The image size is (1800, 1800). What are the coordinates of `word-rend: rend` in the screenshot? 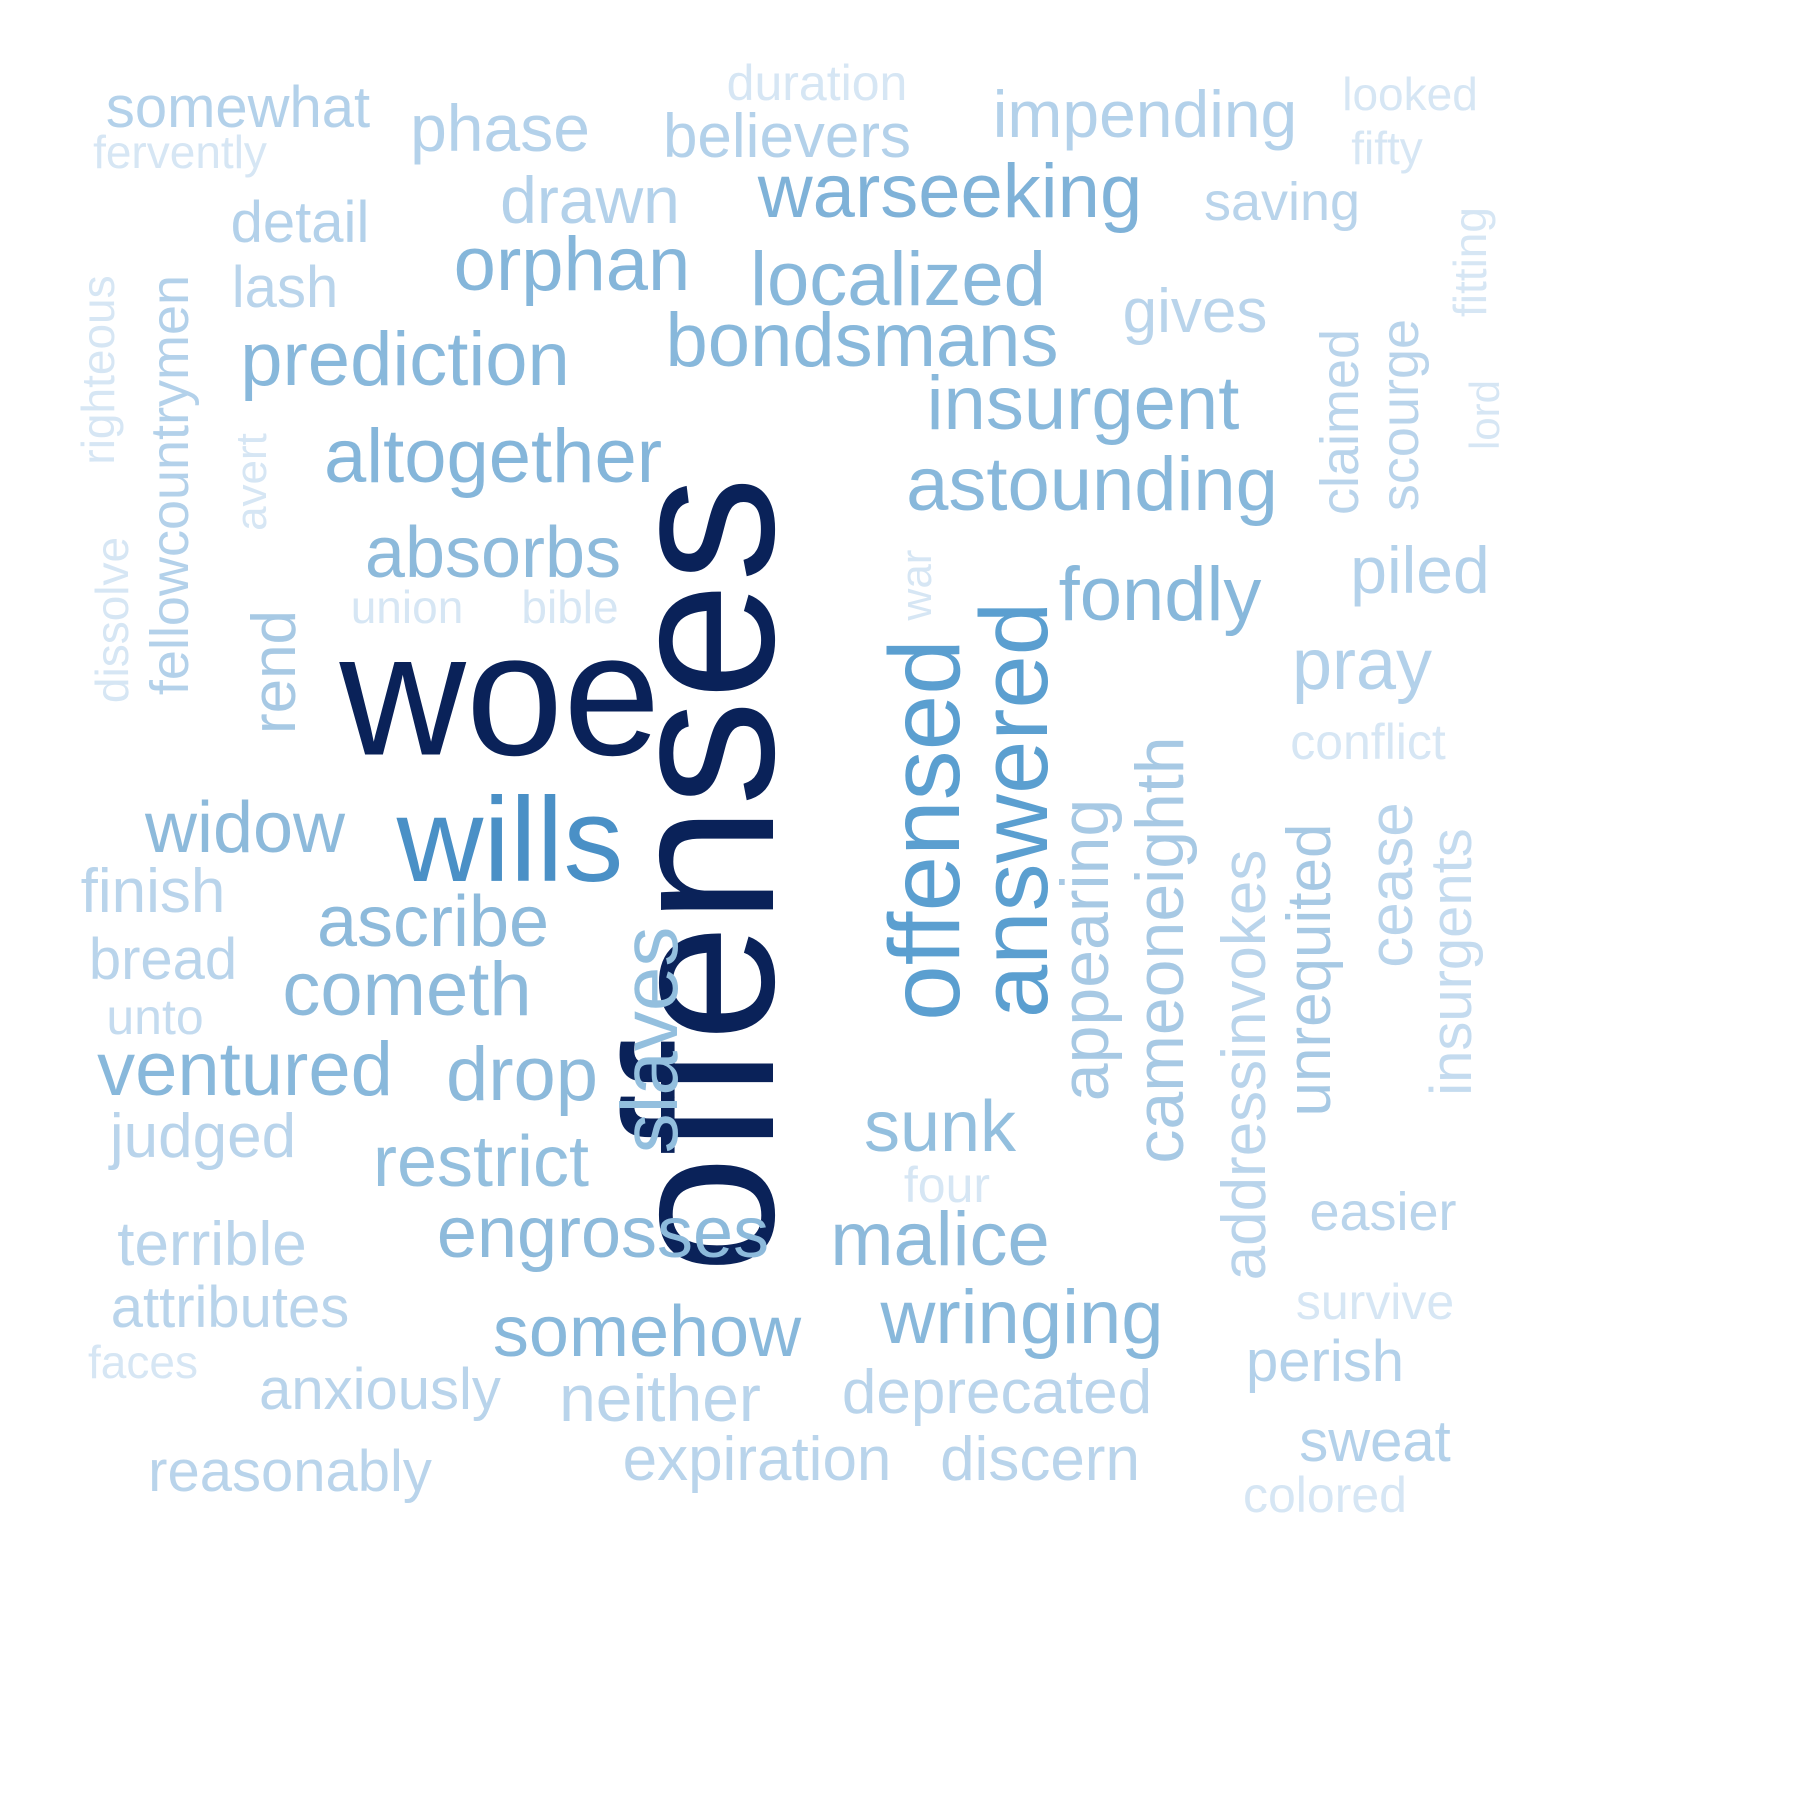 It's located at (274, 672).